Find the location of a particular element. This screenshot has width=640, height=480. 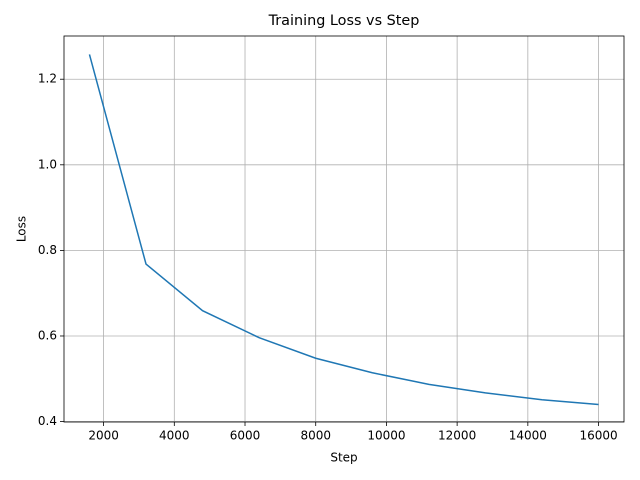

y-tick-label: 1.2 is located at coordinates (47, 79).